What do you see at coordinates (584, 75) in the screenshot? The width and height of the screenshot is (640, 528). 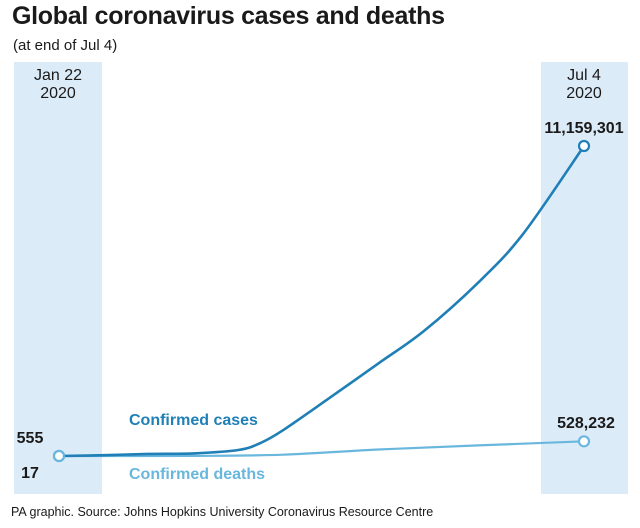 I see `end-date-label-month: Jul 4` at bounding box center [584, 75].